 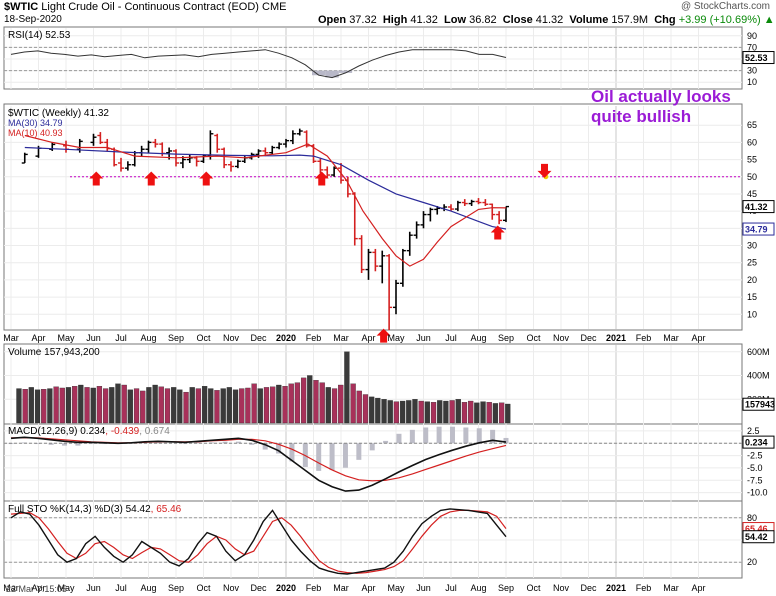 What do you see at coordinates (258, 338) in the screenshot?
I see `x-tick-label: Dec` at bounding box center [258, 338].